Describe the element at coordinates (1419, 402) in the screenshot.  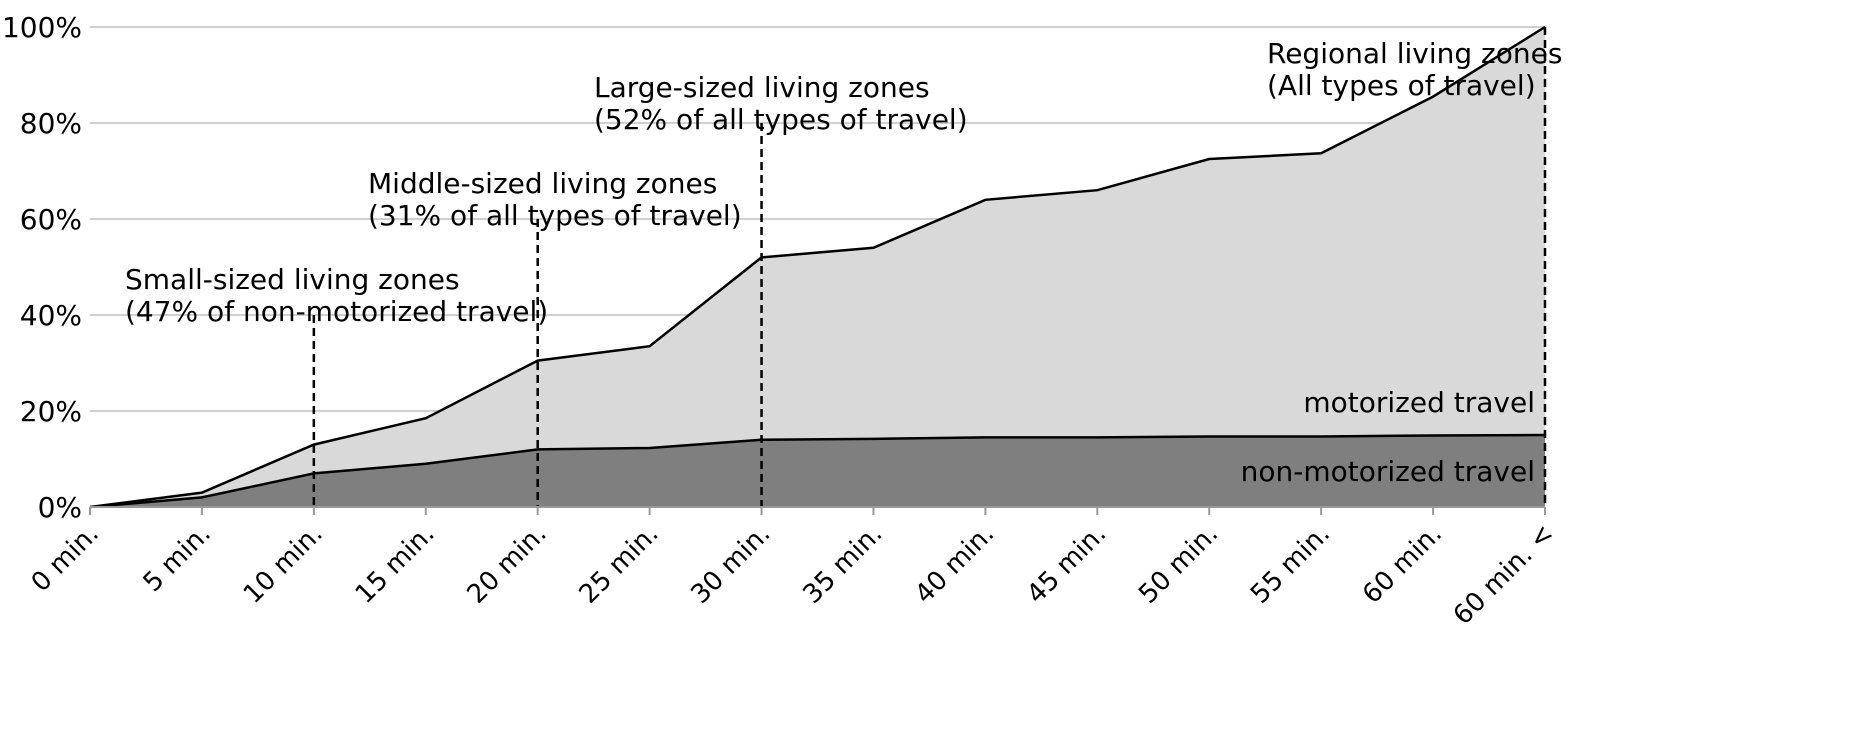
I see `motorized-label: motorized travel` at that location.